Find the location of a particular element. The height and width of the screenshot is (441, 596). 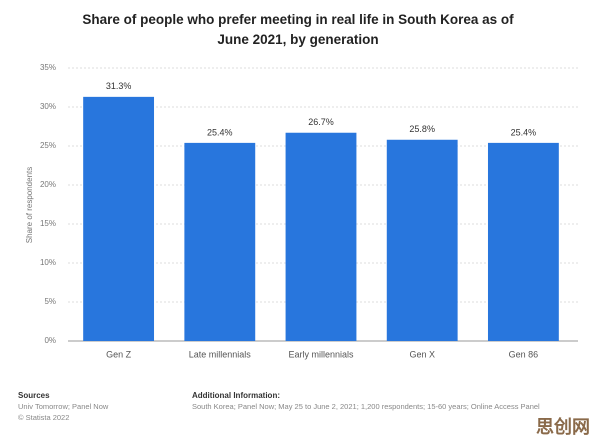

source: Univ Tomorrow; Panel Now is located at coordinates (63, 406).